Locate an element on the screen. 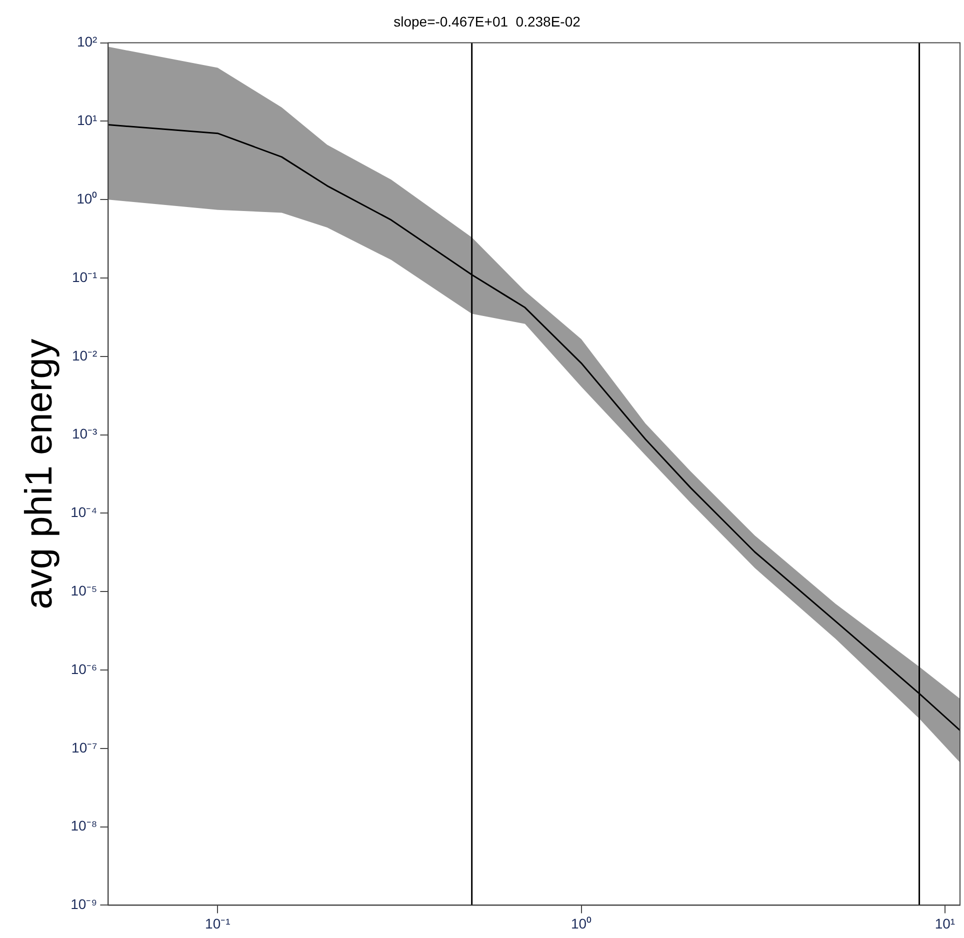 This screenshot has width=964, height=938. x-tick-label: 10⁻¹ is located at coordinates (218, 923).